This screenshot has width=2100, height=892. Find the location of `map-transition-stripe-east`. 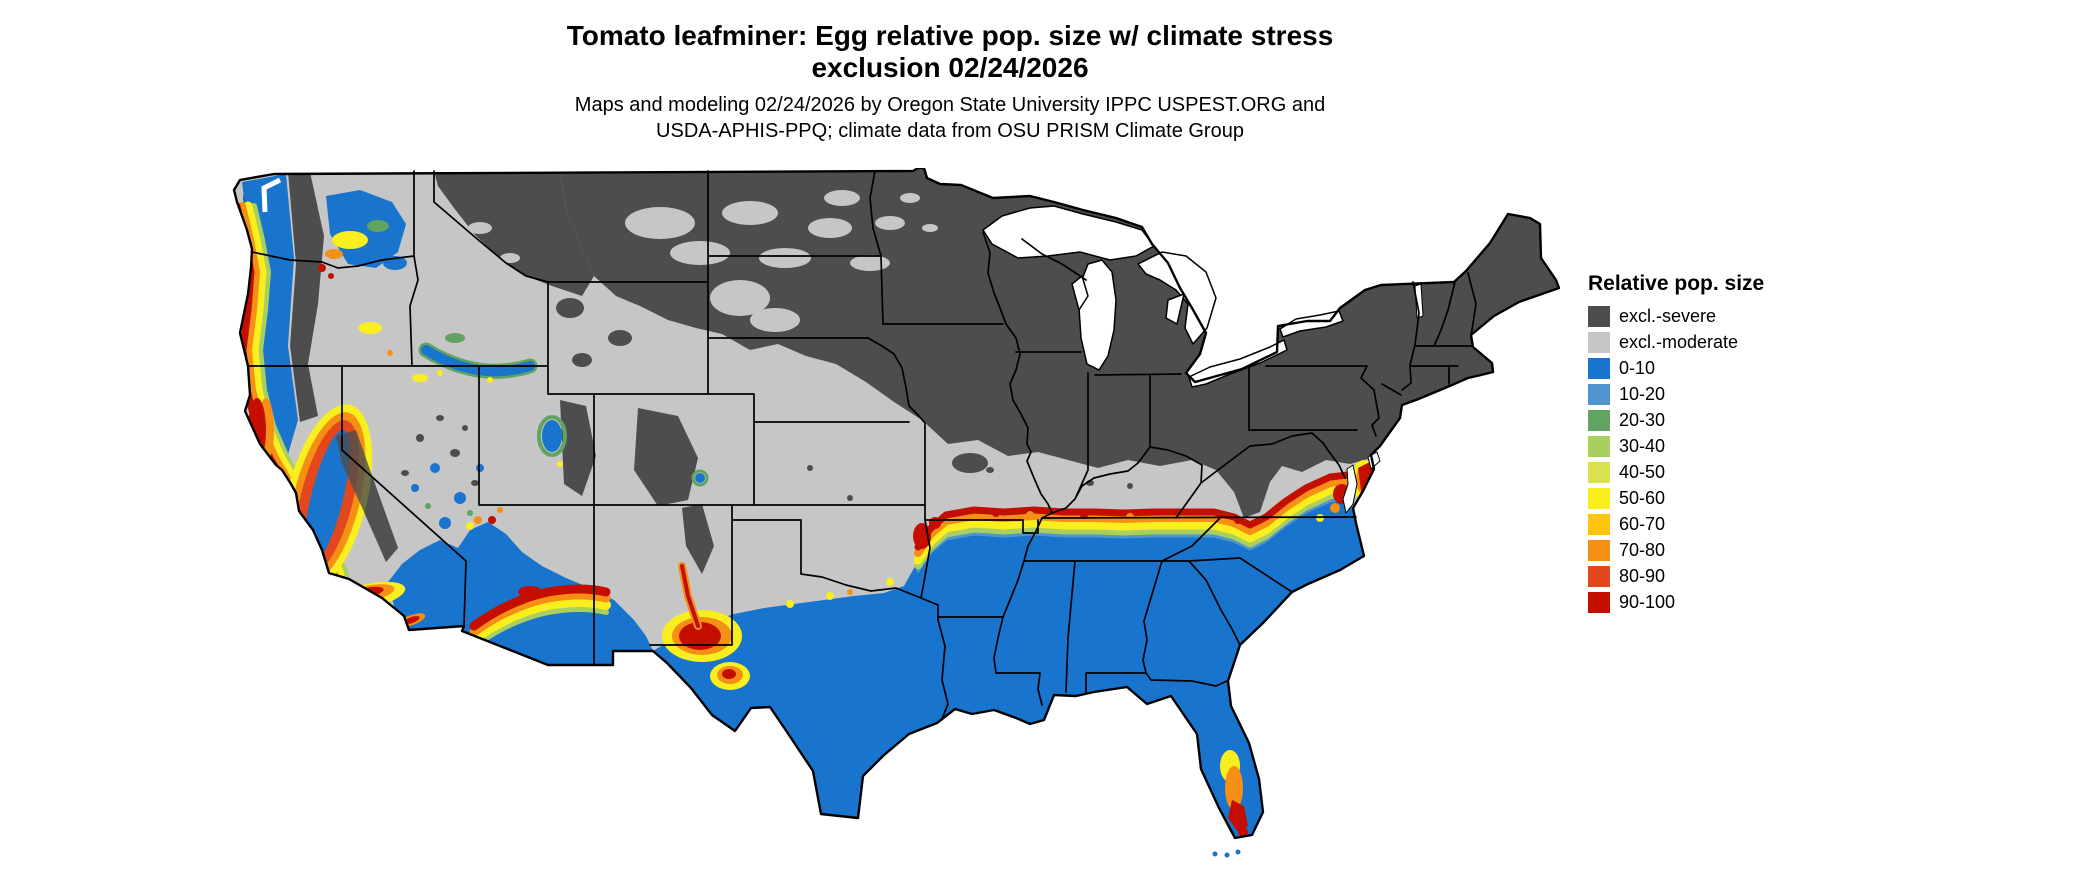

map-transition-stripe-east is located at coordinates (1133, 522).